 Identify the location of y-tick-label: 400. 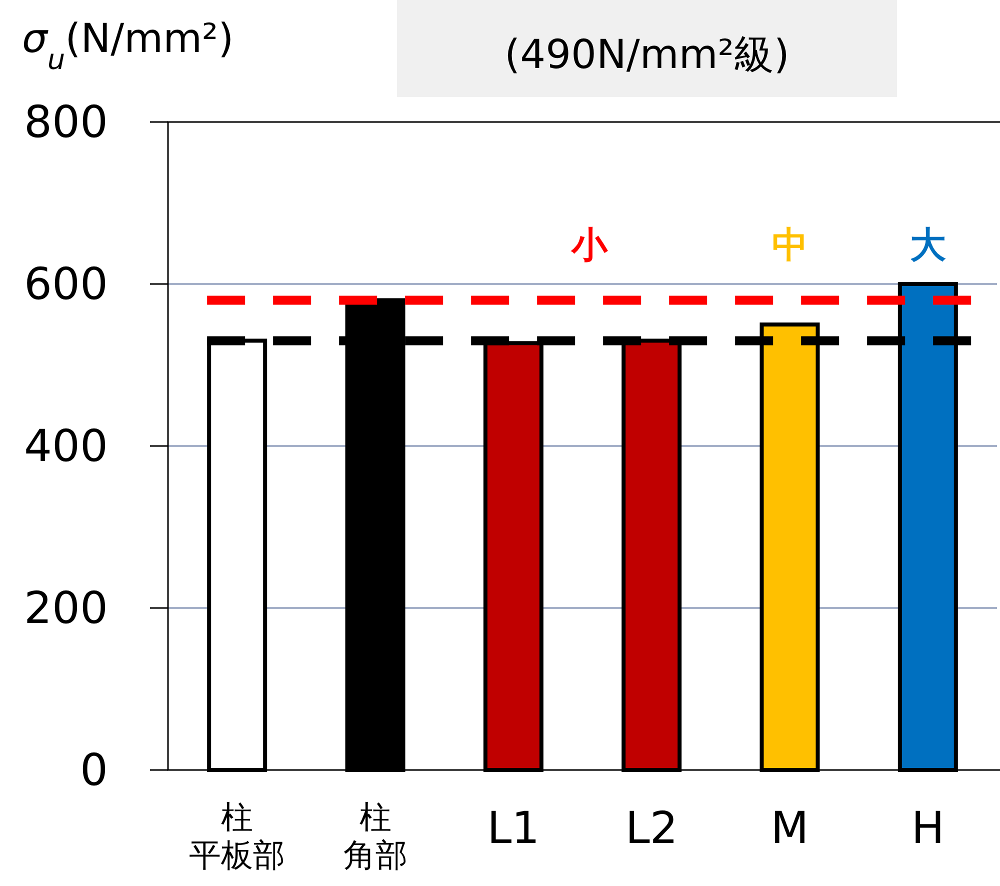
(66, 446).